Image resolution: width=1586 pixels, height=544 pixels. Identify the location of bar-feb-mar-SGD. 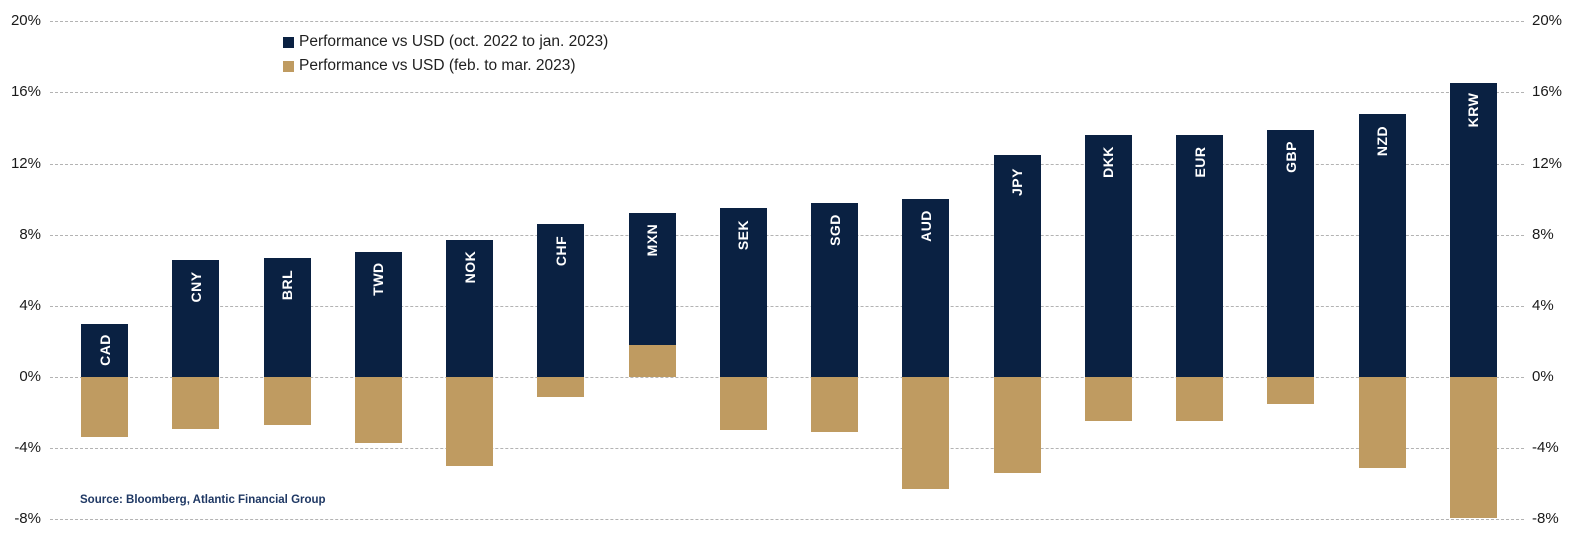
(834, 405).